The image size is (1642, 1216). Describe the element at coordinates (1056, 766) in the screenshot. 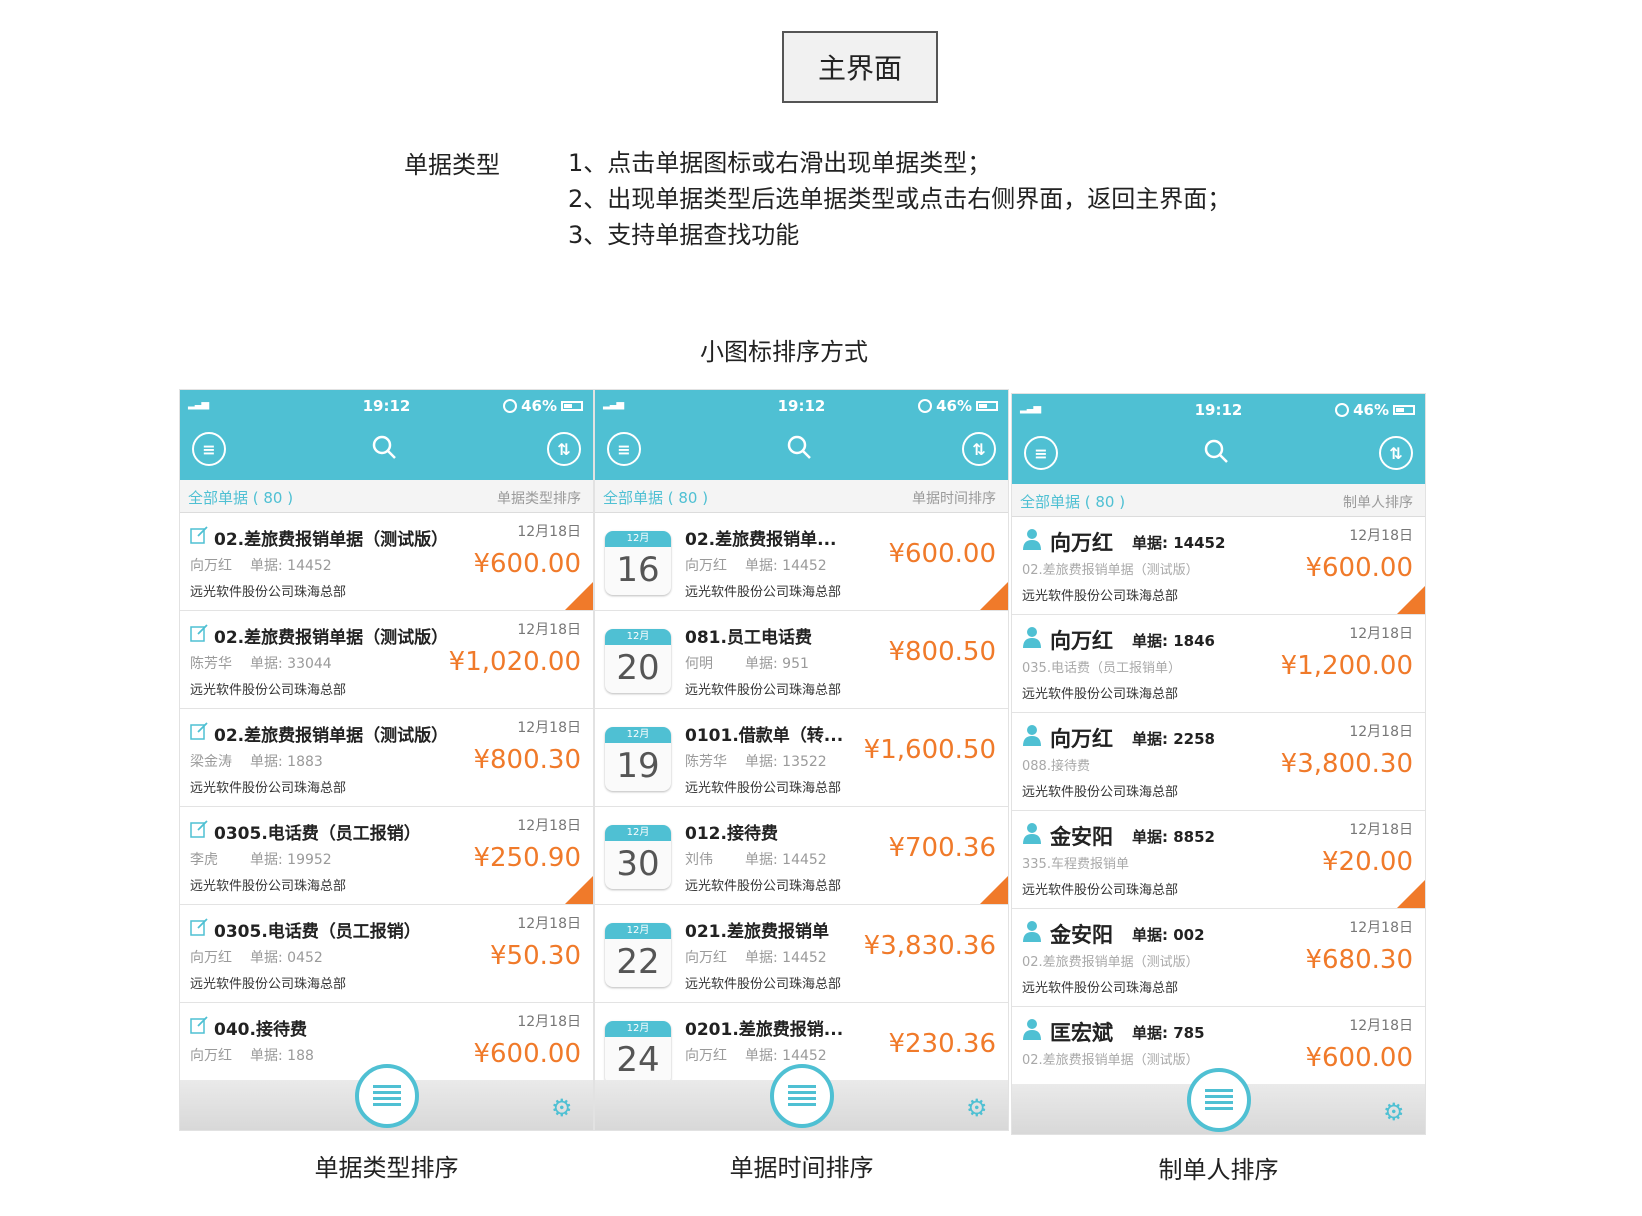

I see `doc-type: 088.接待费` at that location.